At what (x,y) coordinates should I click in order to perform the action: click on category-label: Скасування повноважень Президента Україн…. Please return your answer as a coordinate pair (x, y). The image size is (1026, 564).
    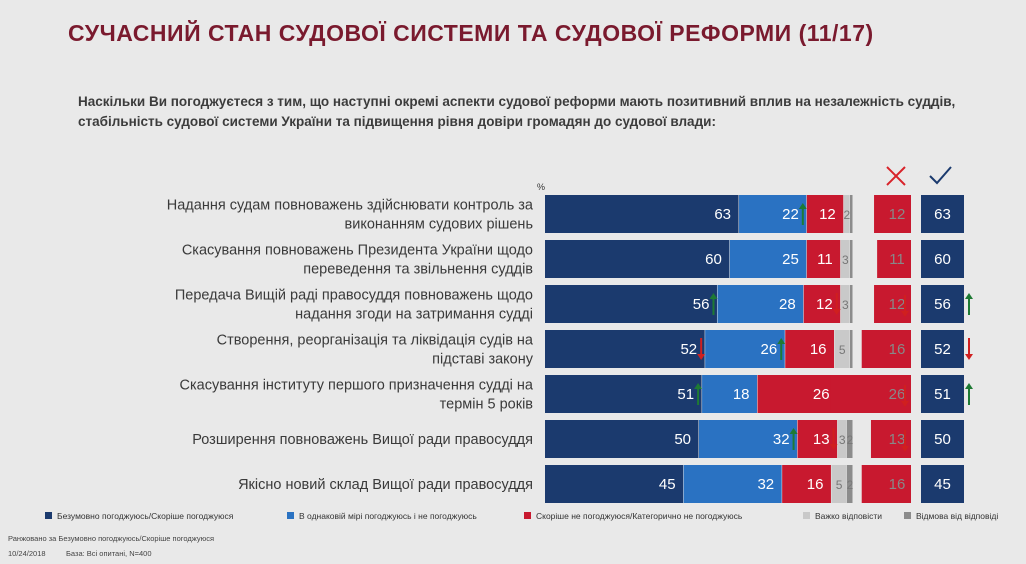
    Looking at the image, I should click on (357, 260).